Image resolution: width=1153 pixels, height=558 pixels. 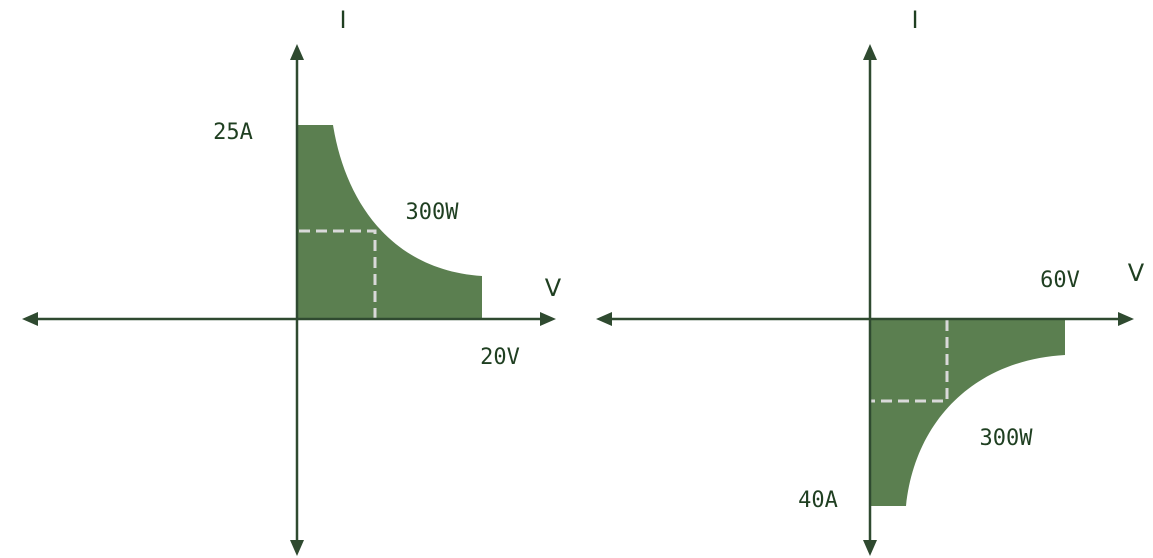 What do you see at coordinates (1060, 280) in the screenshot?
I see `right-max-voltage-label: 60V` at bounding box center [1060, 280].